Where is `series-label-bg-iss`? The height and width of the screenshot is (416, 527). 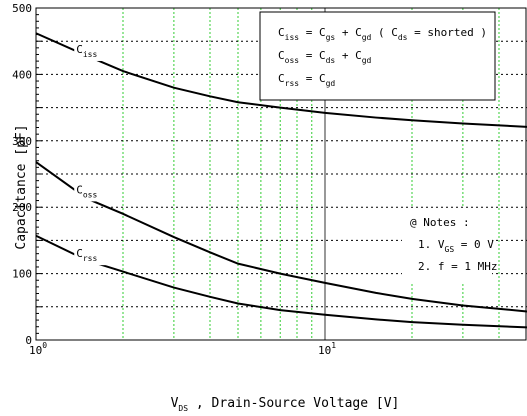
series-label-bg-iss is located at coordinates (93, 51).